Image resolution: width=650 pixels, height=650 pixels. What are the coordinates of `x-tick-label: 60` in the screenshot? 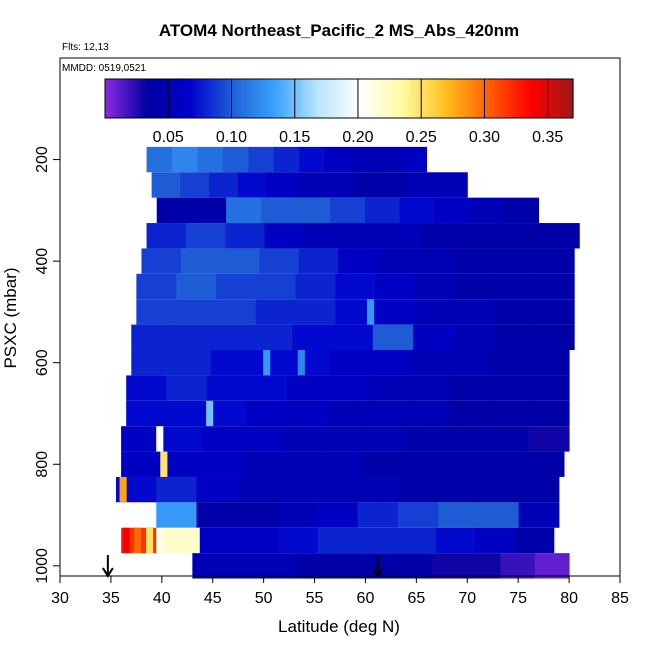 It's located at (366, 598).